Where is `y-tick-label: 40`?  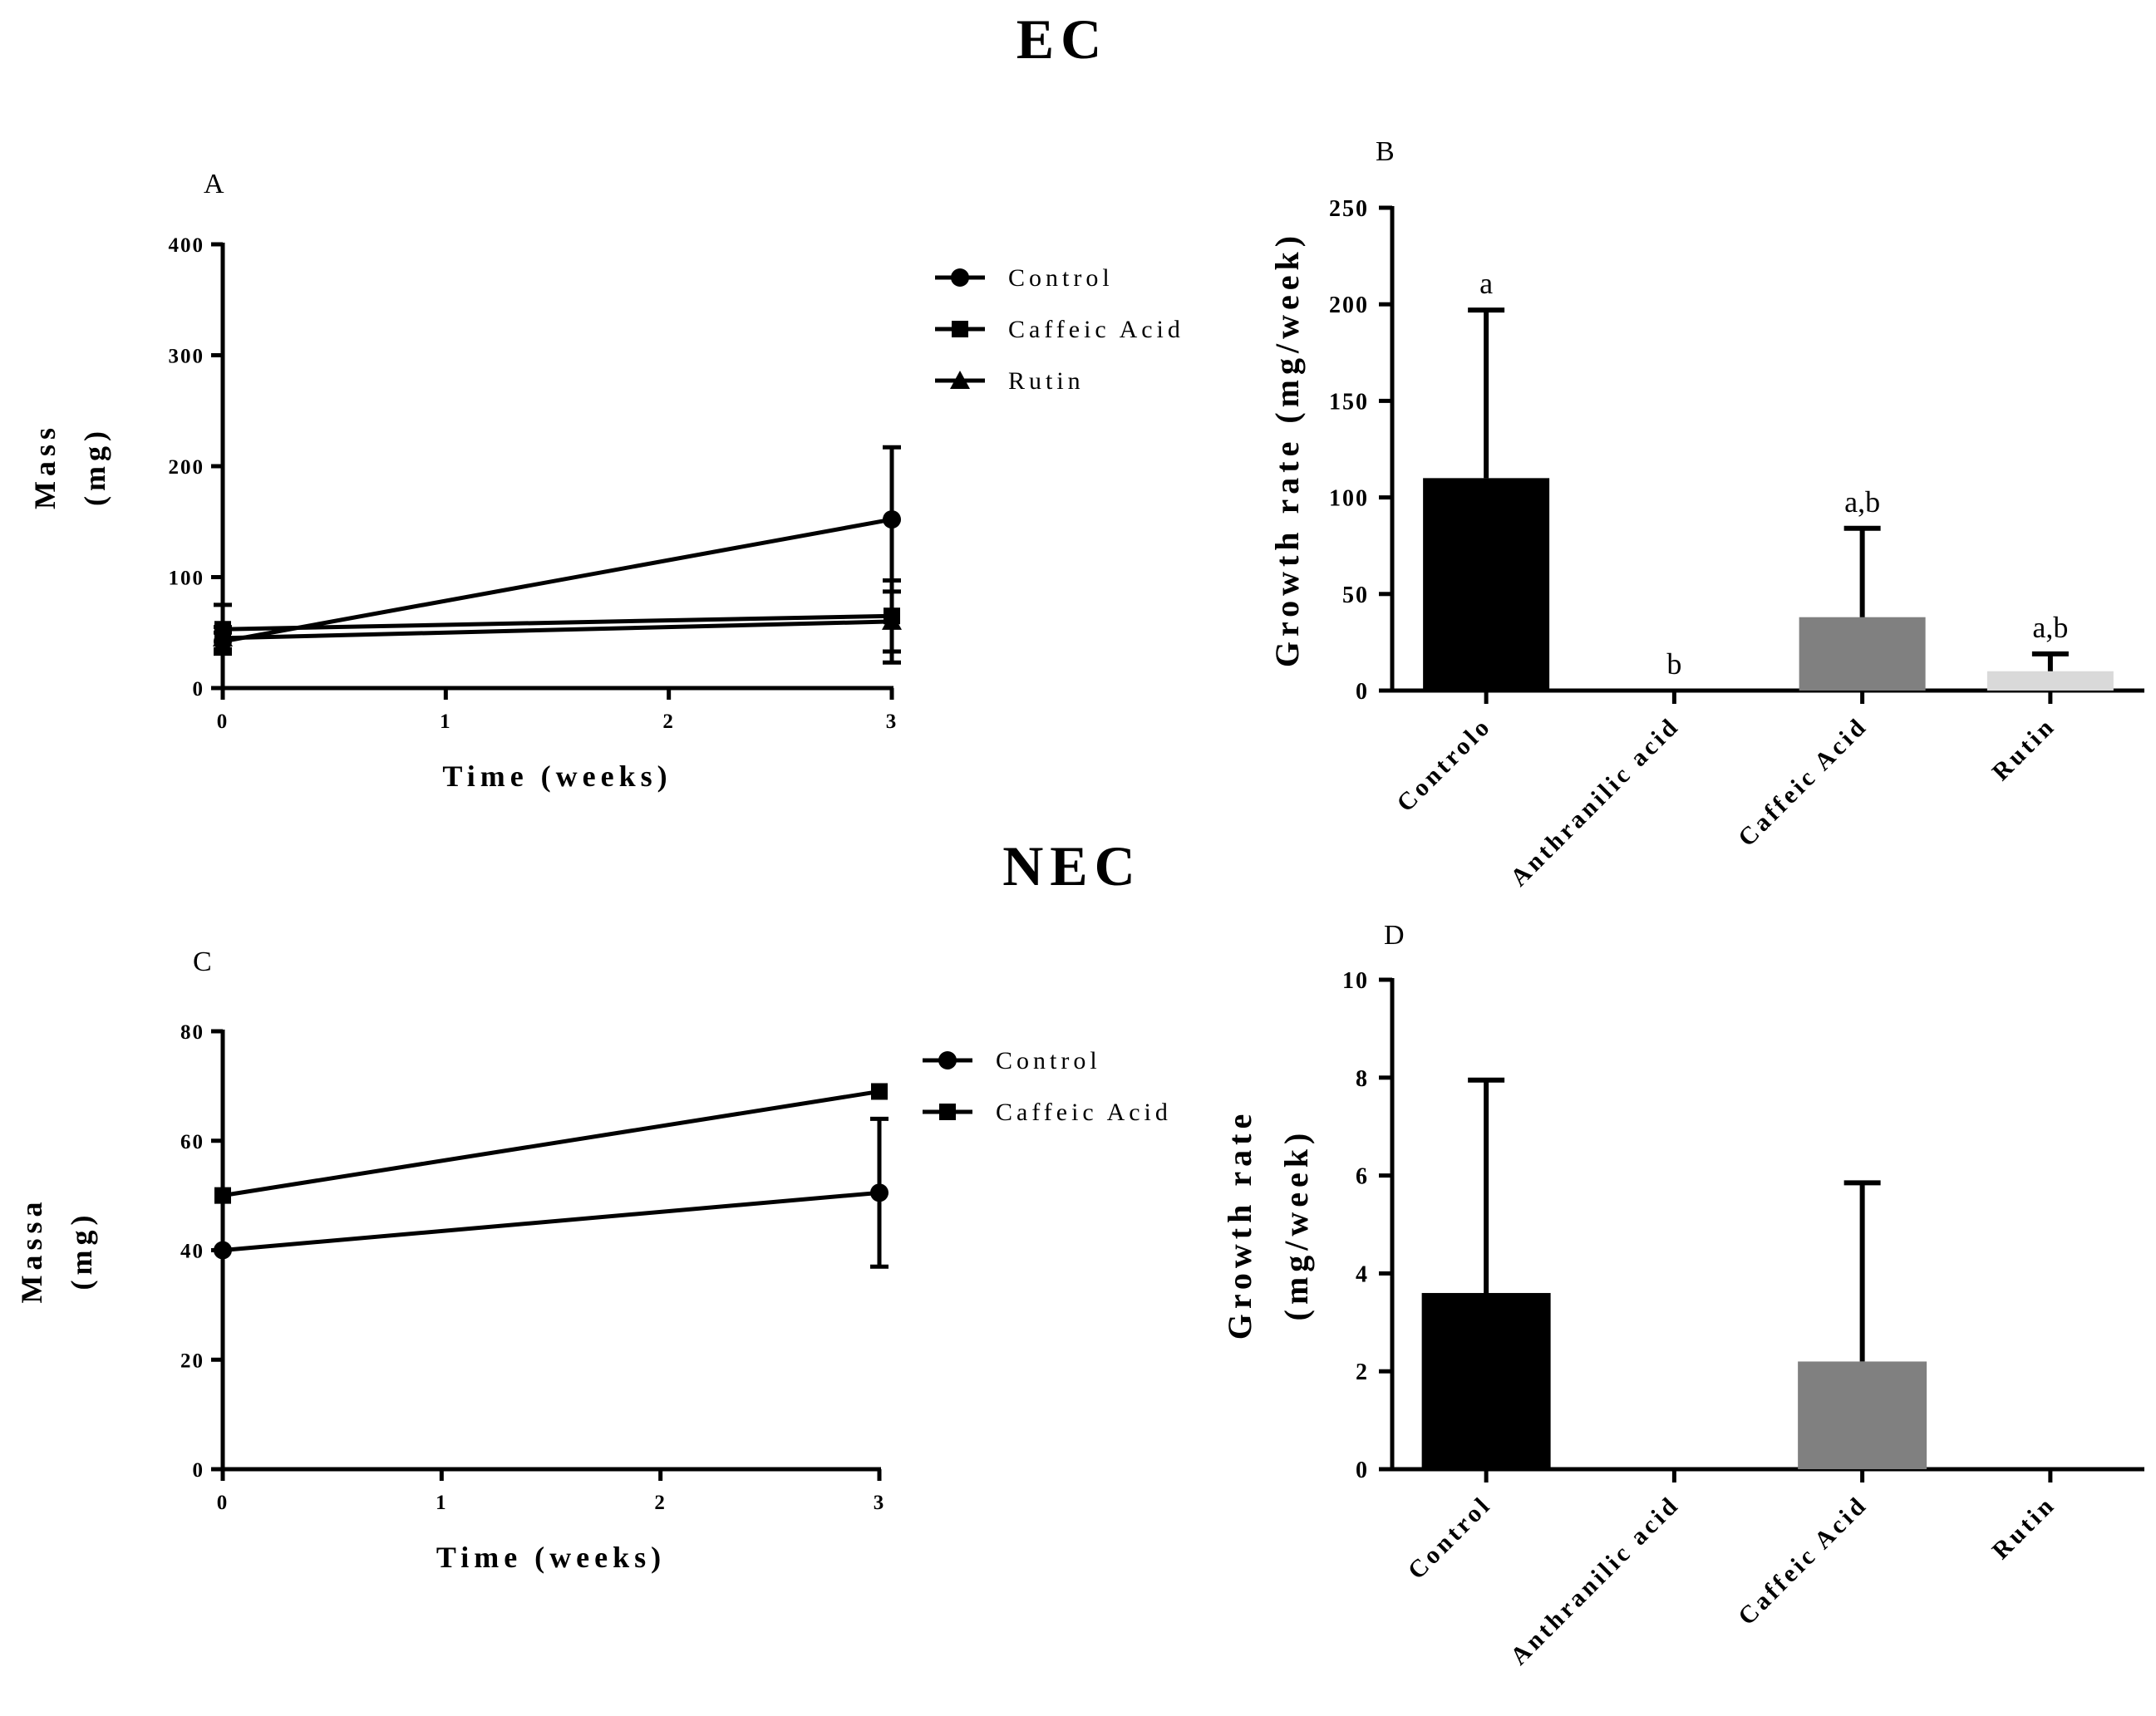 y-tick-label: 40 is located at coordinates (192, 1252).